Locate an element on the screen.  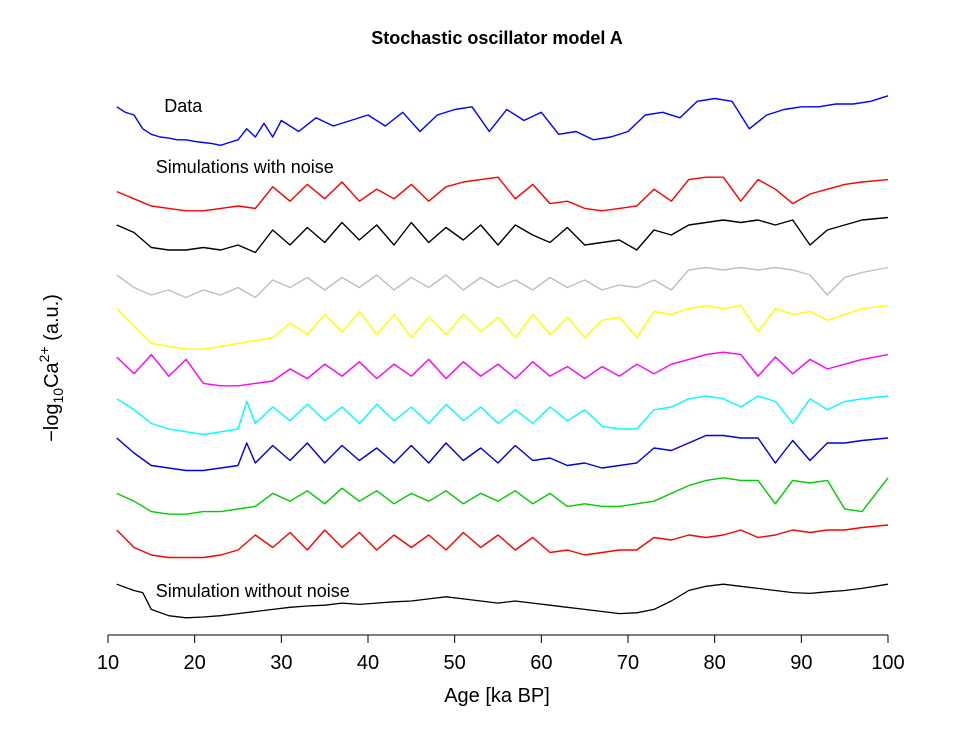
x-tick-label-8: 90 is located at coordinates (801, 663).